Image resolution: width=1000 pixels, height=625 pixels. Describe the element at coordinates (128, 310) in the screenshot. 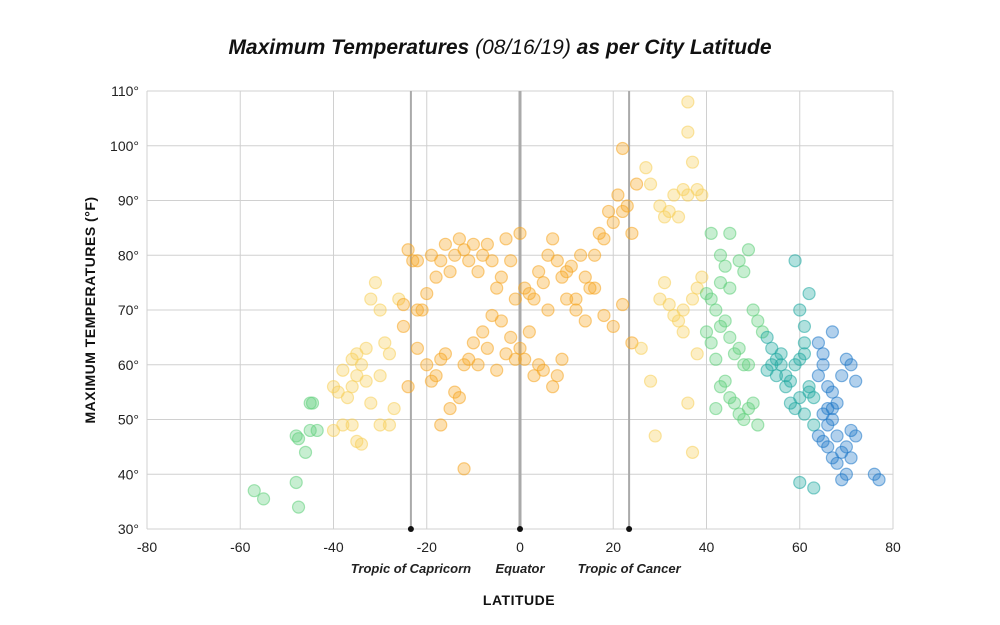

I see `y-tick-label: 70°` at that location.